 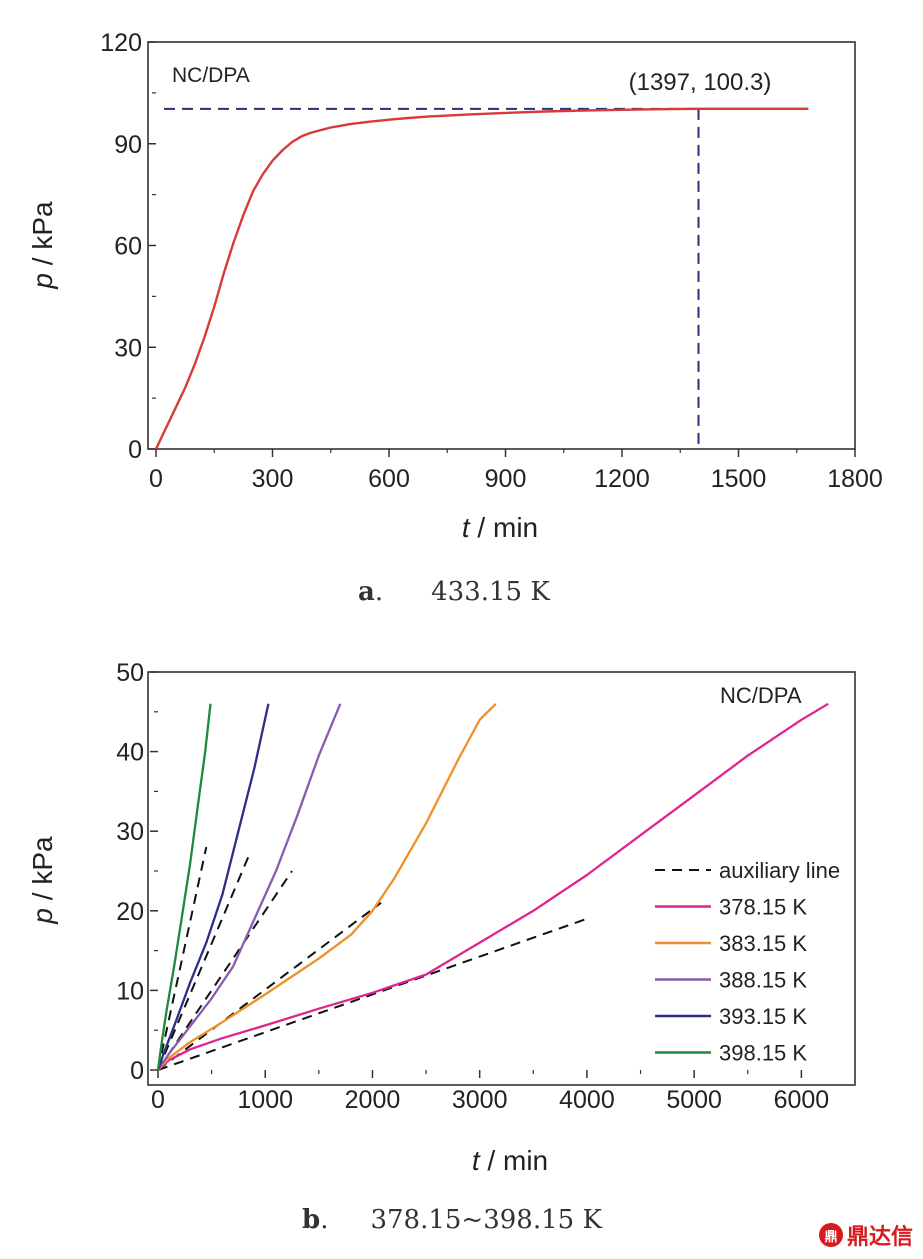 What do you see at coordinates (121, 43) in the screenshot?
I see `chart-a-ytick-label: 120` at bounding box center [121, 43].